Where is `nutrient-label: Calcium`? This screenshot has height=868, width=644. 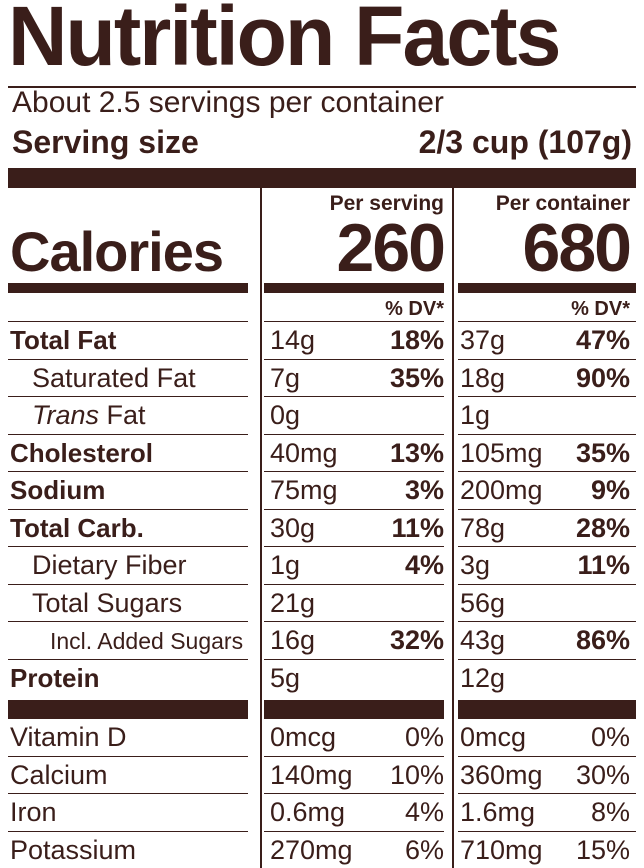
nutrient-label: Calcium is located at coordinates (59, 774).